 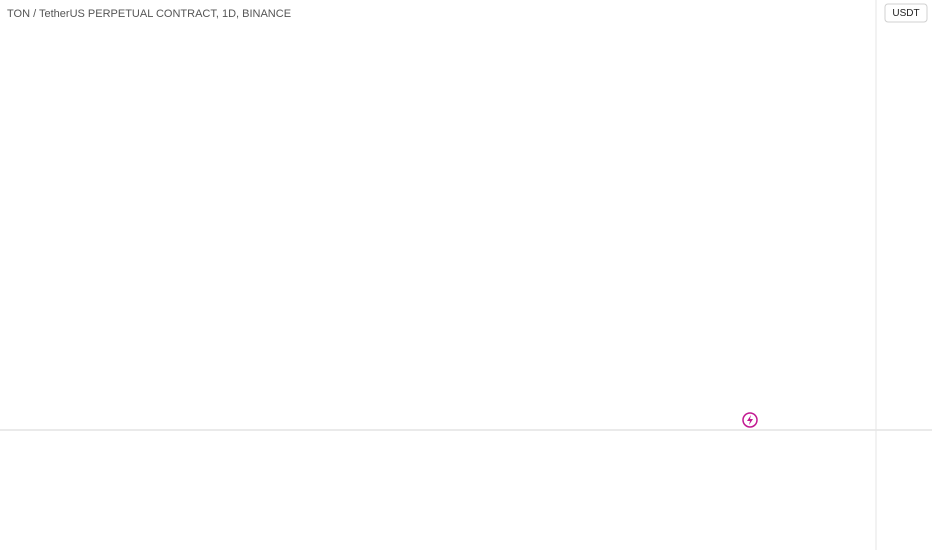 I want to click on currency-label: USDT, so click(x=905, y=13).